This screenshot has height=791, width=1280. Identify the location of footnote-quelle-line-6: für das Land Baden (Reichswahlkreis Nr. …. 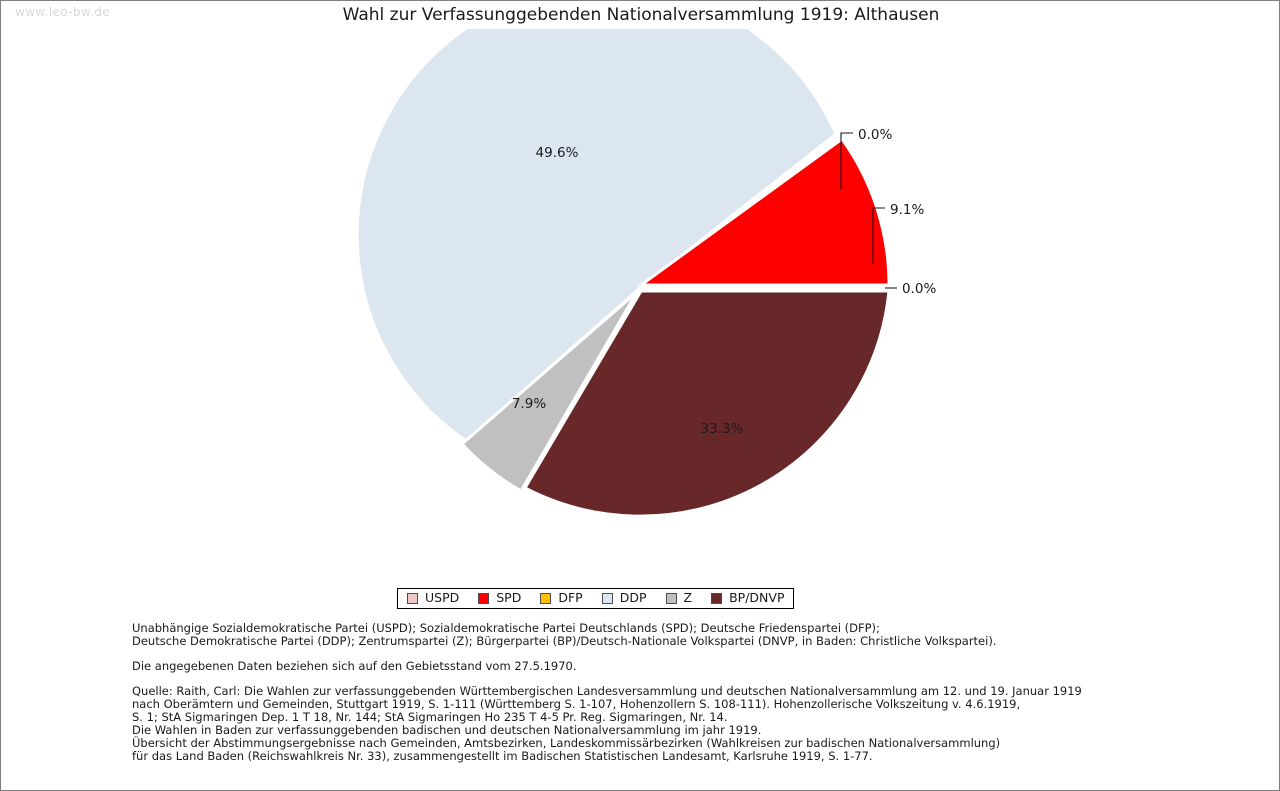
(502, 756).